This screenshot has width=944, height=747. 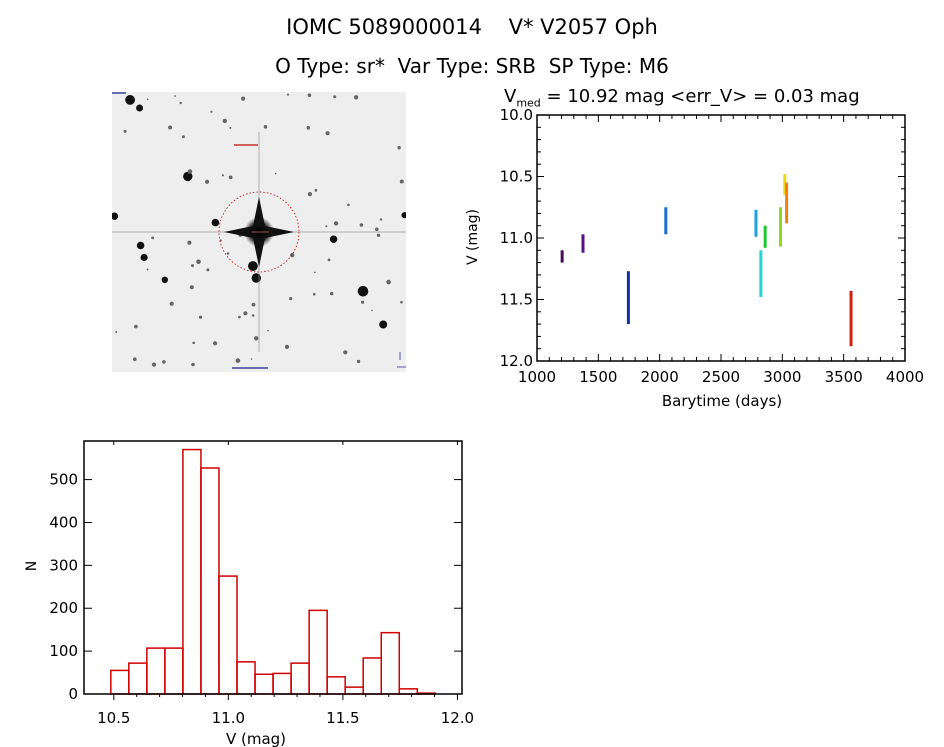 I want to click on lightcurve-title-rest: = 10.92 mag <err_V> = 0.03 mag, so click(x=700, y=96).